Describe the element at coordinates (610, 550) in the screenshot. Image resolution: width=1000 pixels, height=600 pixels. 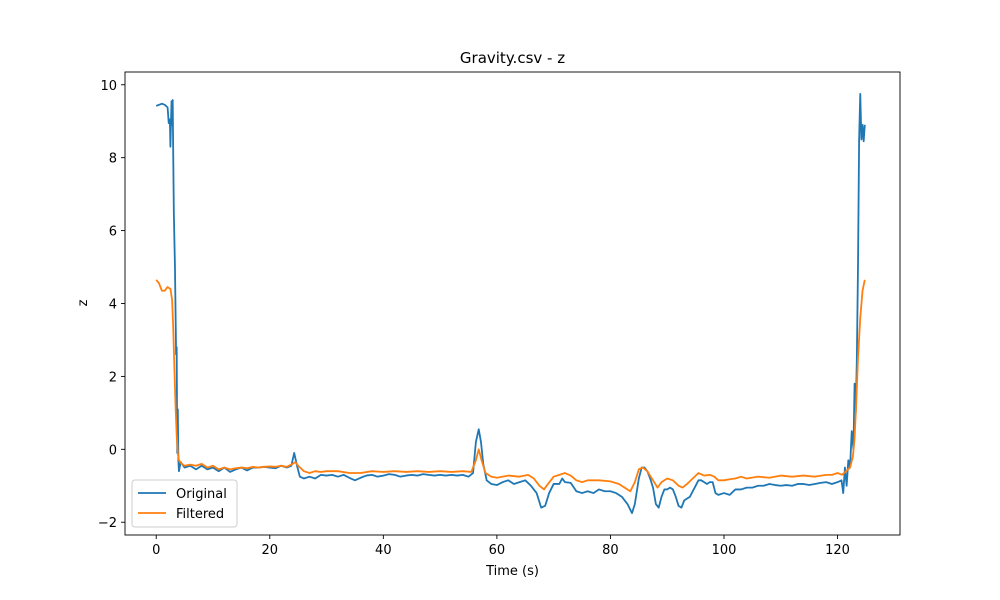
I see `x-tick-label: 80` at that location.